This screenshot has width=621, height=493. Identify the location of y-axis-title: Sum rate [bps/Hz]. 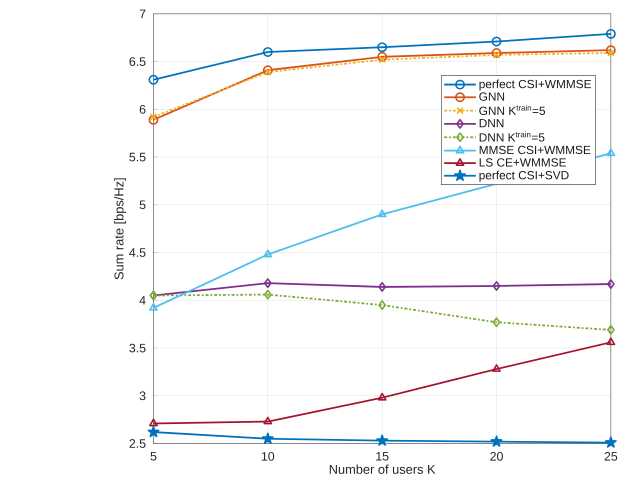
(120, 229).